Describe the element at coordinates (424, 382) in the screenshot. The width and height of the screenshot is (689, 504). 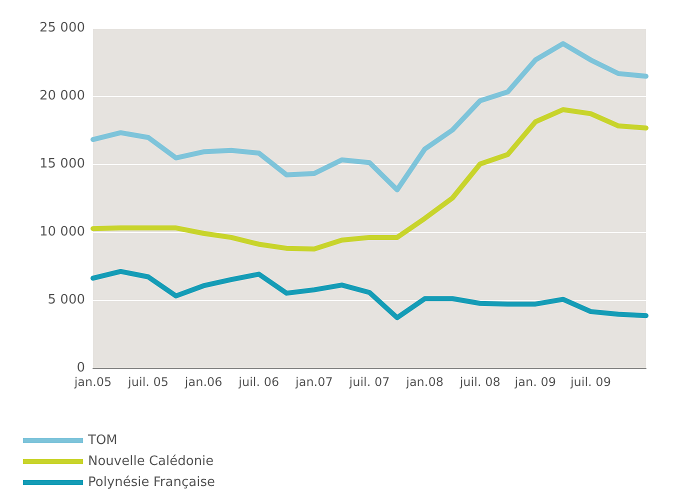
I see `x-tick-label: jan.08` at that location.